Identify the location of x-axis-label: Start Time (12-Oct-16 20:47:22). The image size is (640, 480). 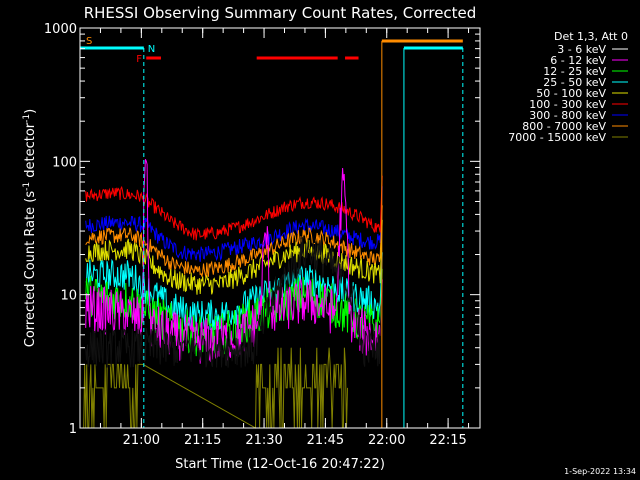
(280, 464).